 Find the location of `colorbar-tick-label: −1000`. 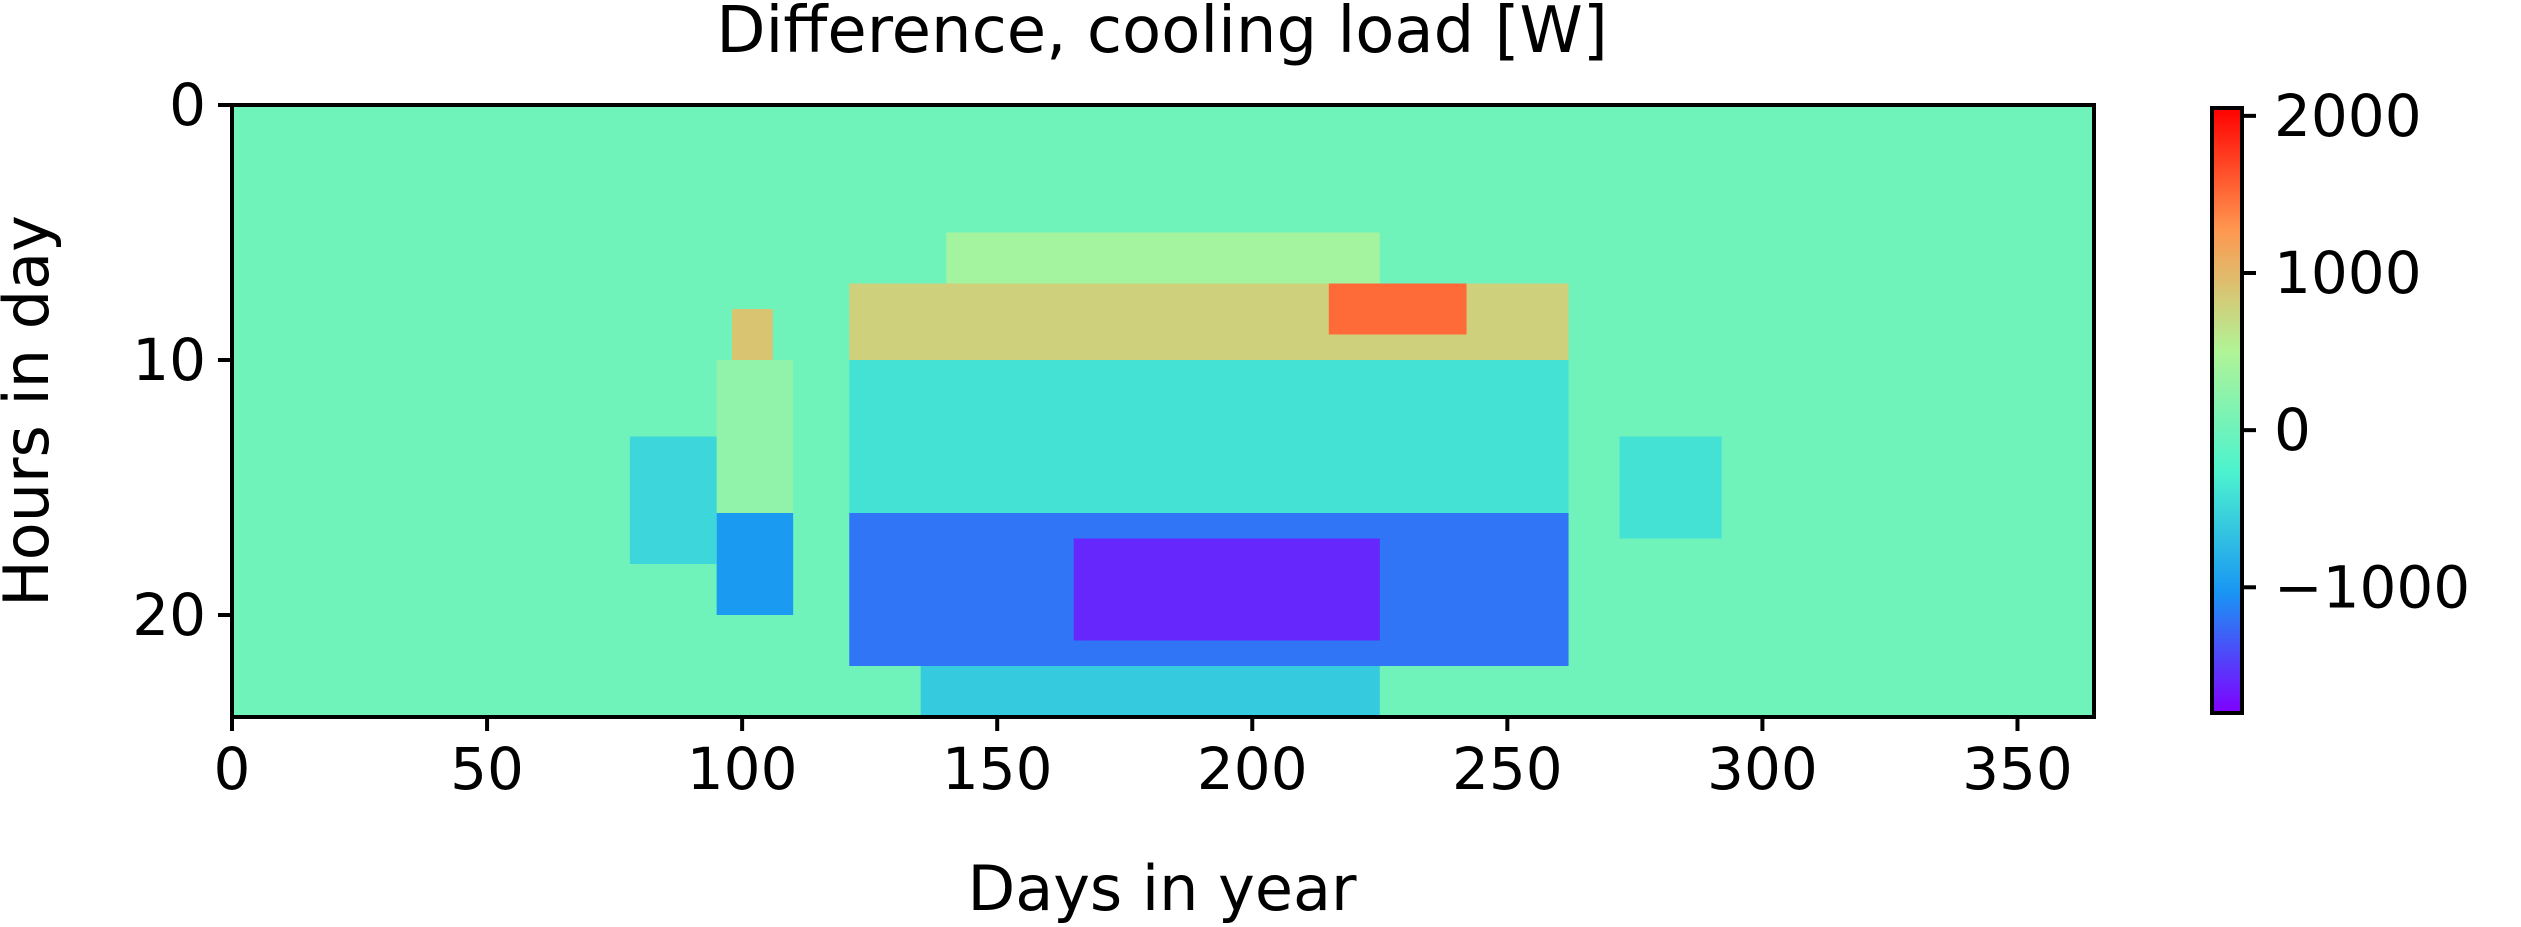

colorbar-tick-label: −1000 is located at coordinates (2372, 587).